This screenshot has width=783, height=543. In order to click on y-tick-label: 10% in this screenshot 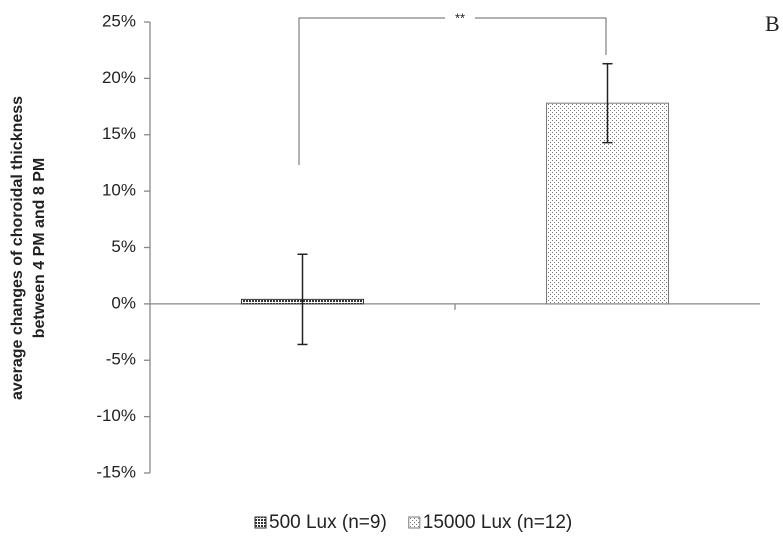, I will do `click(119, 190)`.